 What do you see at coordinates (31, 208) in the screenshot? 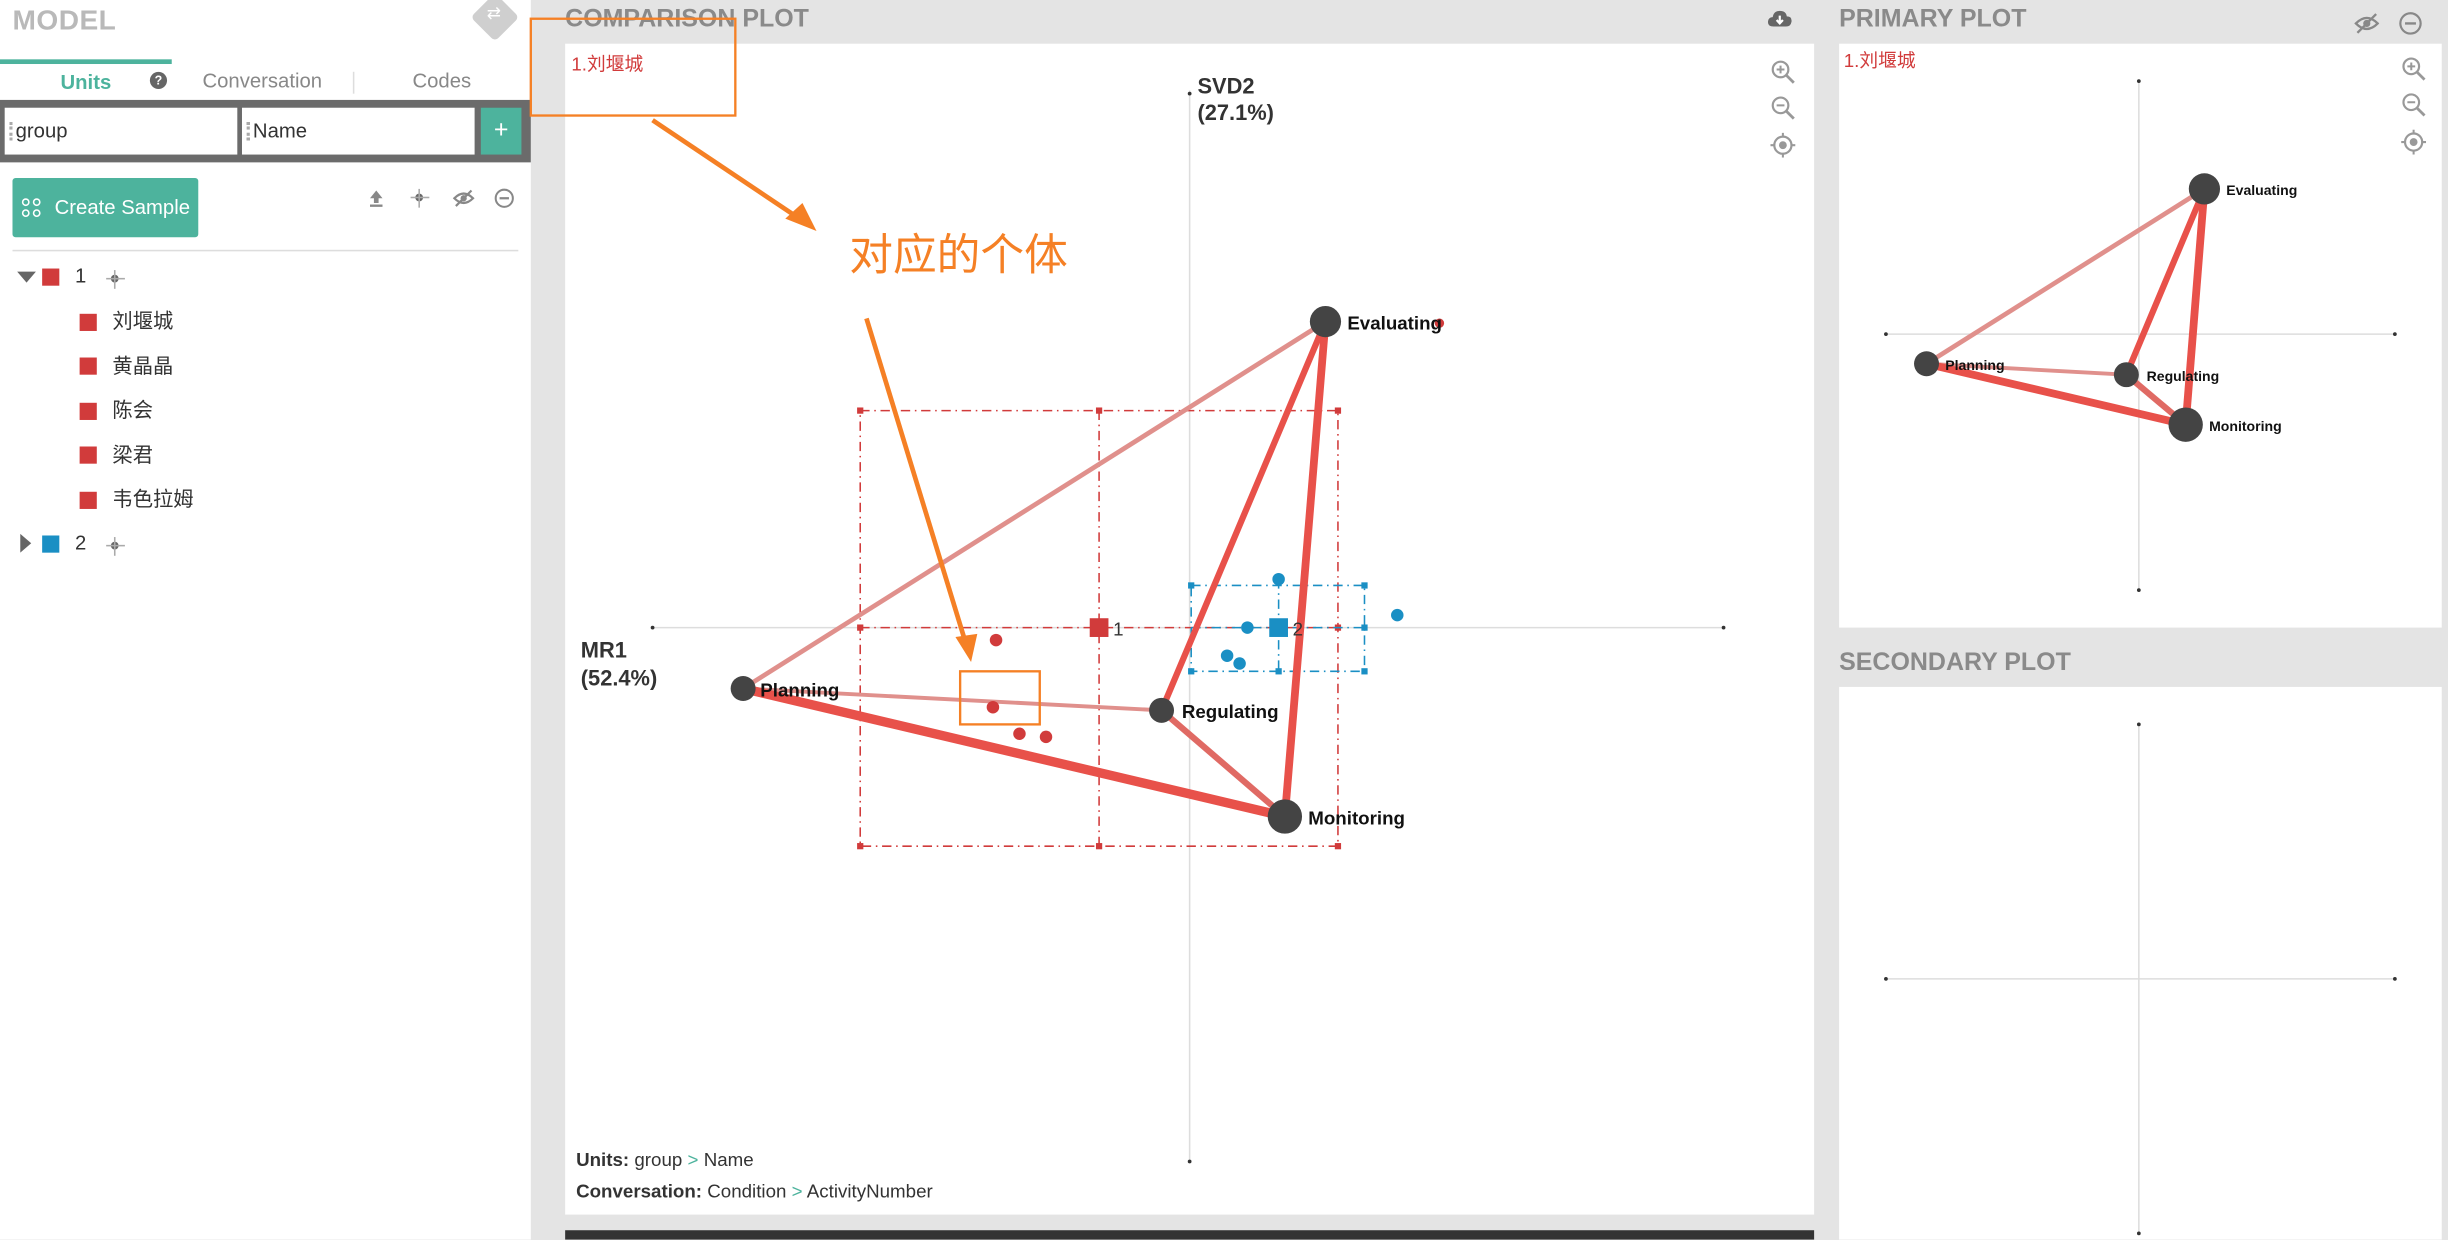
I see `grid-icon` at bounding box center [31, 208].